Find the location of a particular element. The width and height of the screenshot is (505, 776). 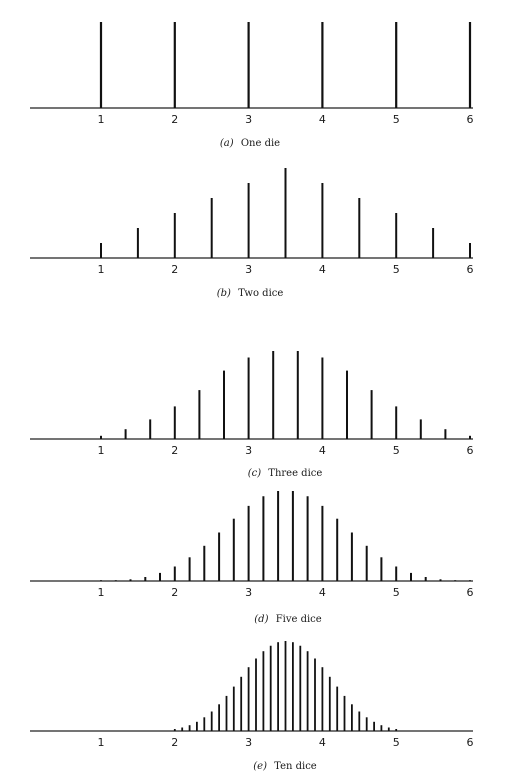

caption-label: (d) is located at coordinates (261, 619).